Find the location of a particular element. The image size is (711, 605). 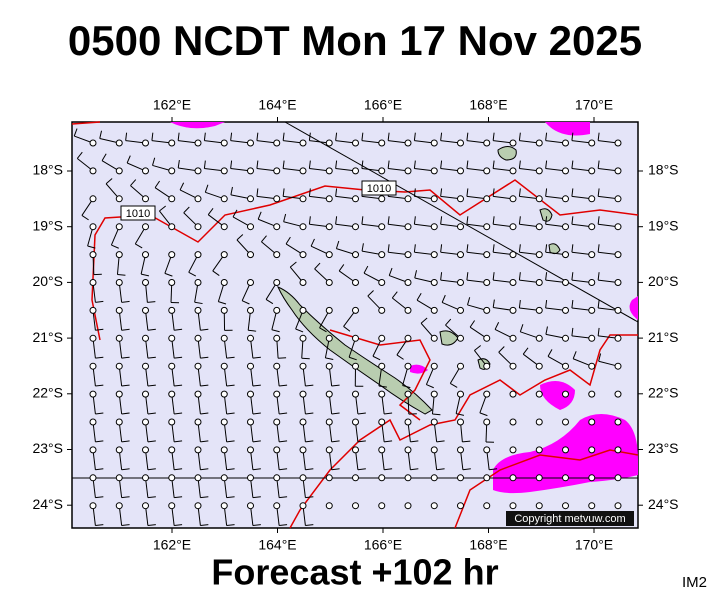

lat-label: 18°S is located at coordinates (663, 170).